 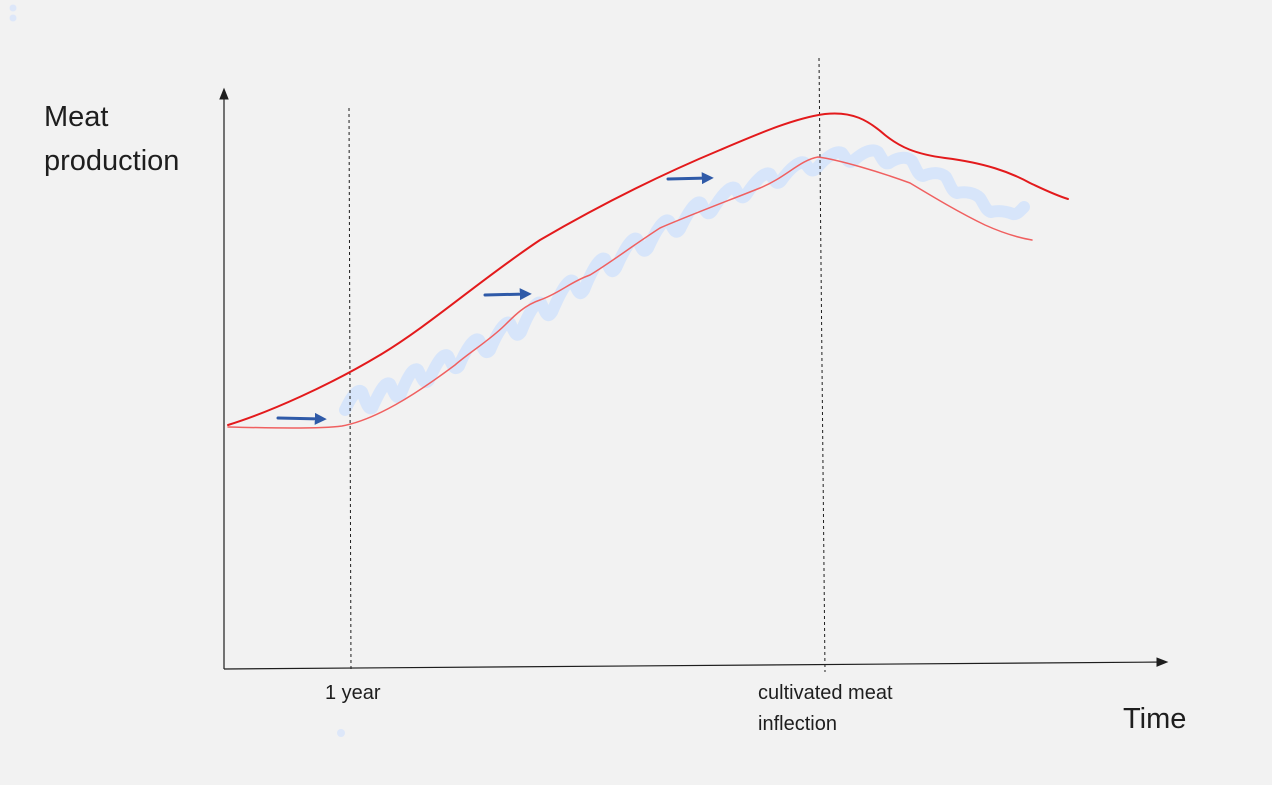 What do you see at coordinates (350, 390) in the screenshot?
I see `marker-line-1-year` at bounding box center [350, 390].